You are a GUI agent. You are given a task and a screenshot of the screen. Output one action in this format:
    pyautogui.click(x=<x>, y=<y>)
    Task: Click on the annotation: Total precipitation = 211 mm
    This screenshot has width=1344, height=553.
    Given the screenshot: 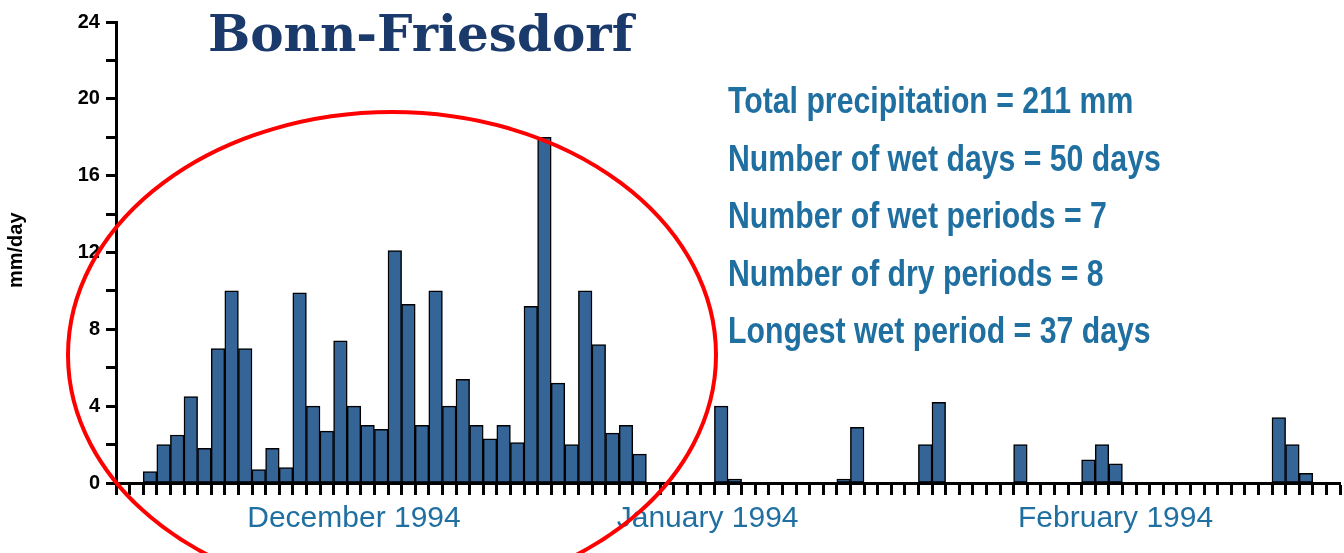 What is the action you would take?
    pyautogui.click(x=931, y=101)
    